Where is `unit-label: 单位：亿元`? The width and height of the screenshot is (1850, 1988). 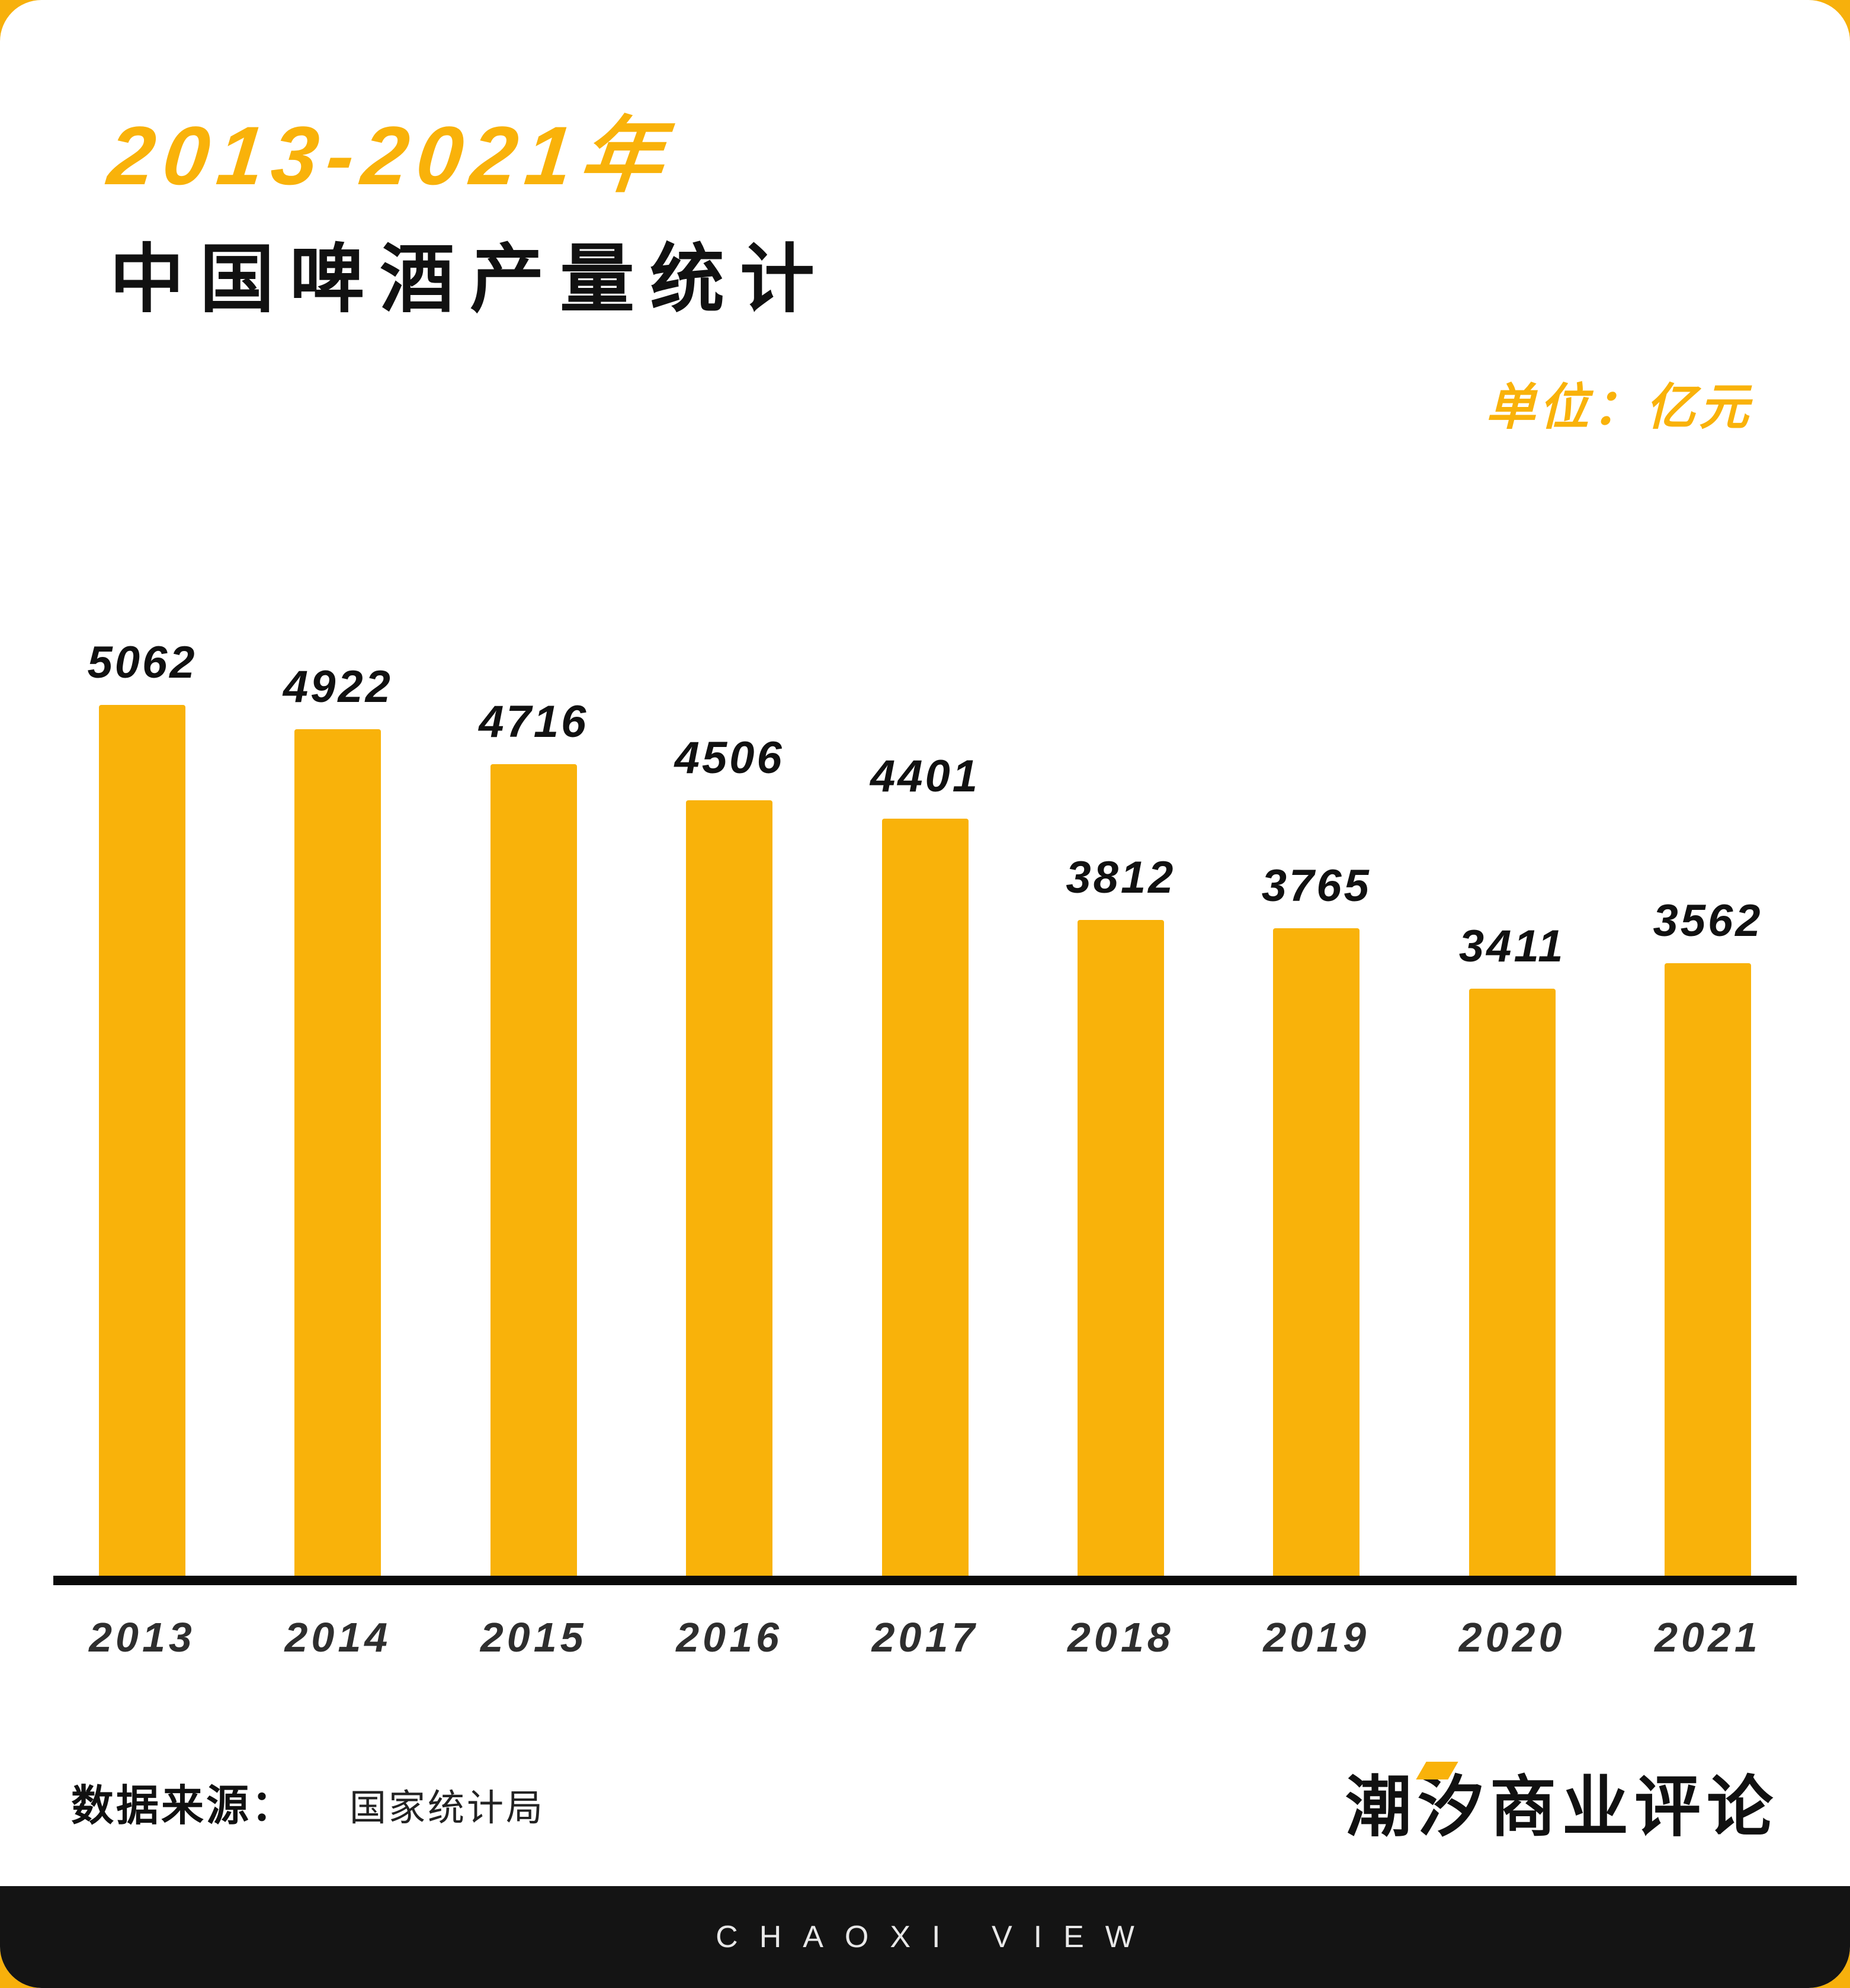
unit-label: 单位：亿元 is located at coordinates (1619, 407).